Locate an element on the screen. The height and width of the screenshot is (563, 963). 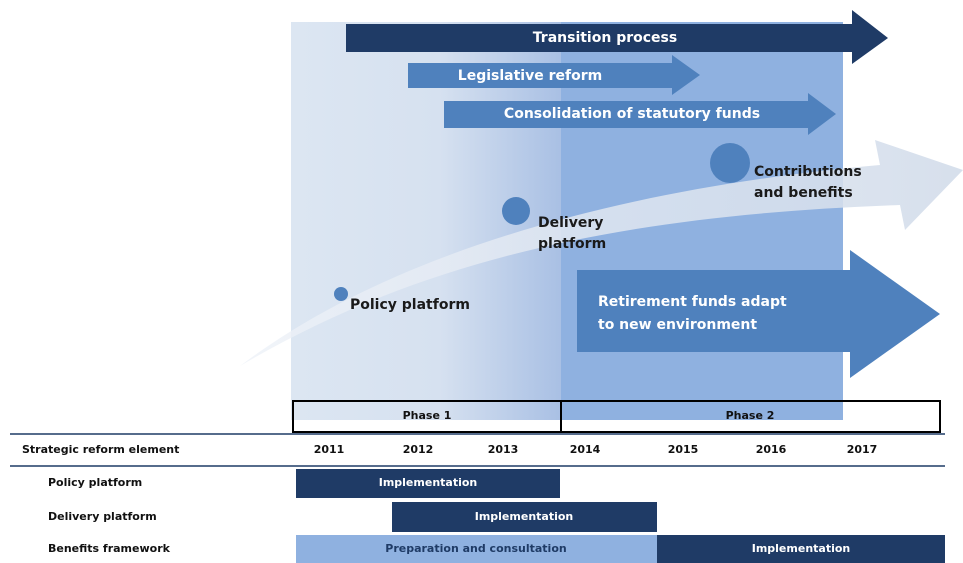
stage-label: Delivery platform is located at coordinates (572, 233).